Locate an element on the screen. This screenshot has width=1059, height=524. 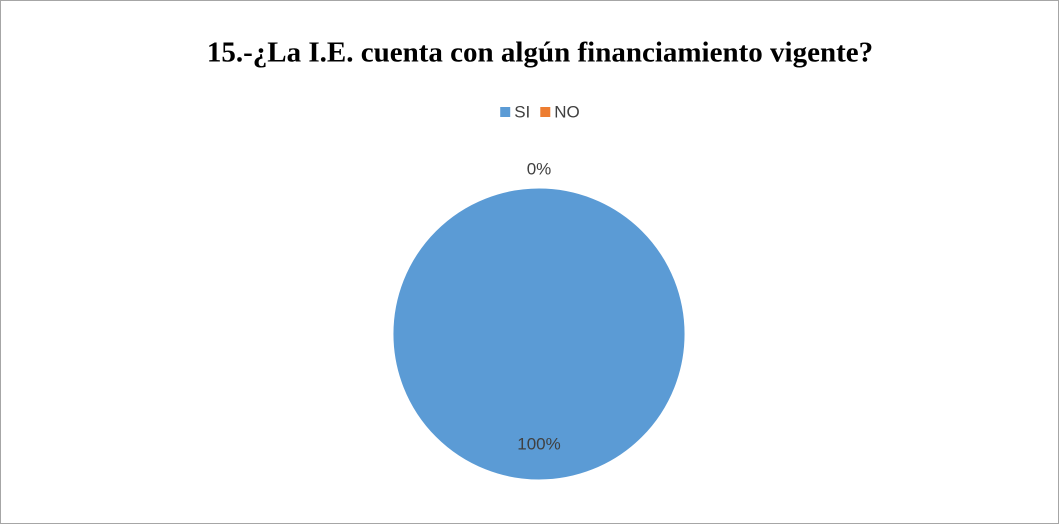
data-label: 0% is located at coordinates (539, 168).